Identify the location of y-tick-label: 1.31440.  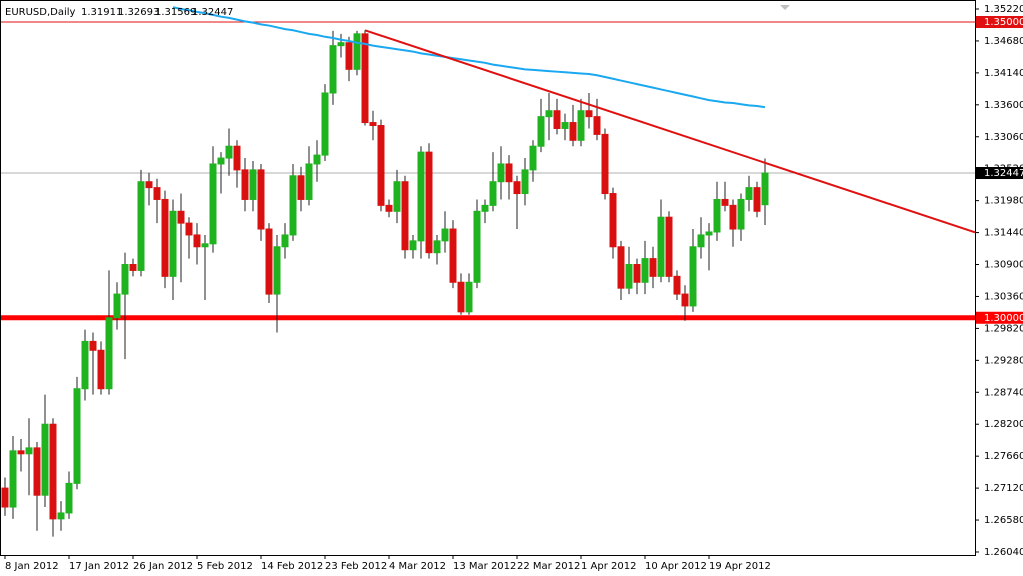
(1003, 233).